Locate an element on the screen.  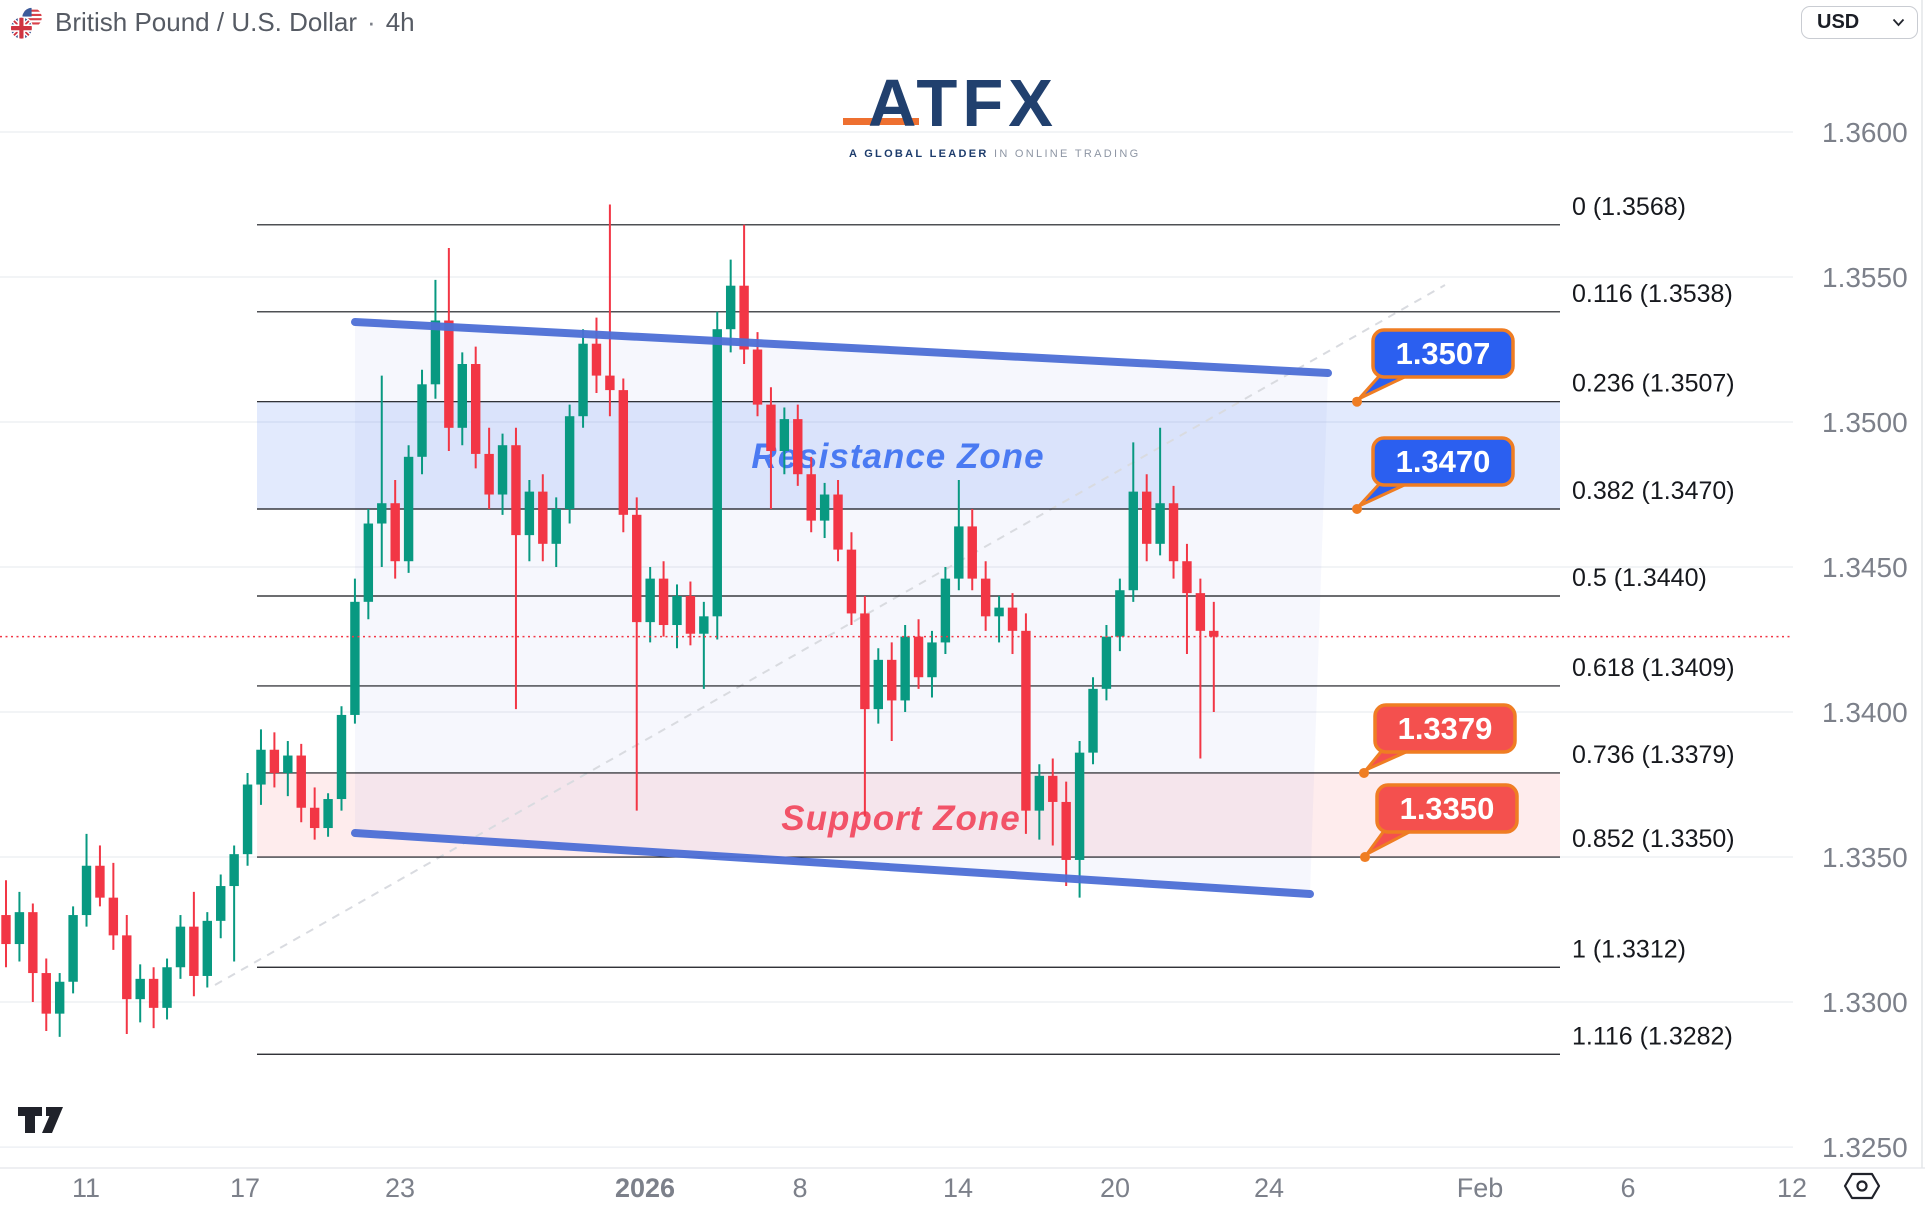
time-axis-label: 12 is located at coordinates (1792, 1188).